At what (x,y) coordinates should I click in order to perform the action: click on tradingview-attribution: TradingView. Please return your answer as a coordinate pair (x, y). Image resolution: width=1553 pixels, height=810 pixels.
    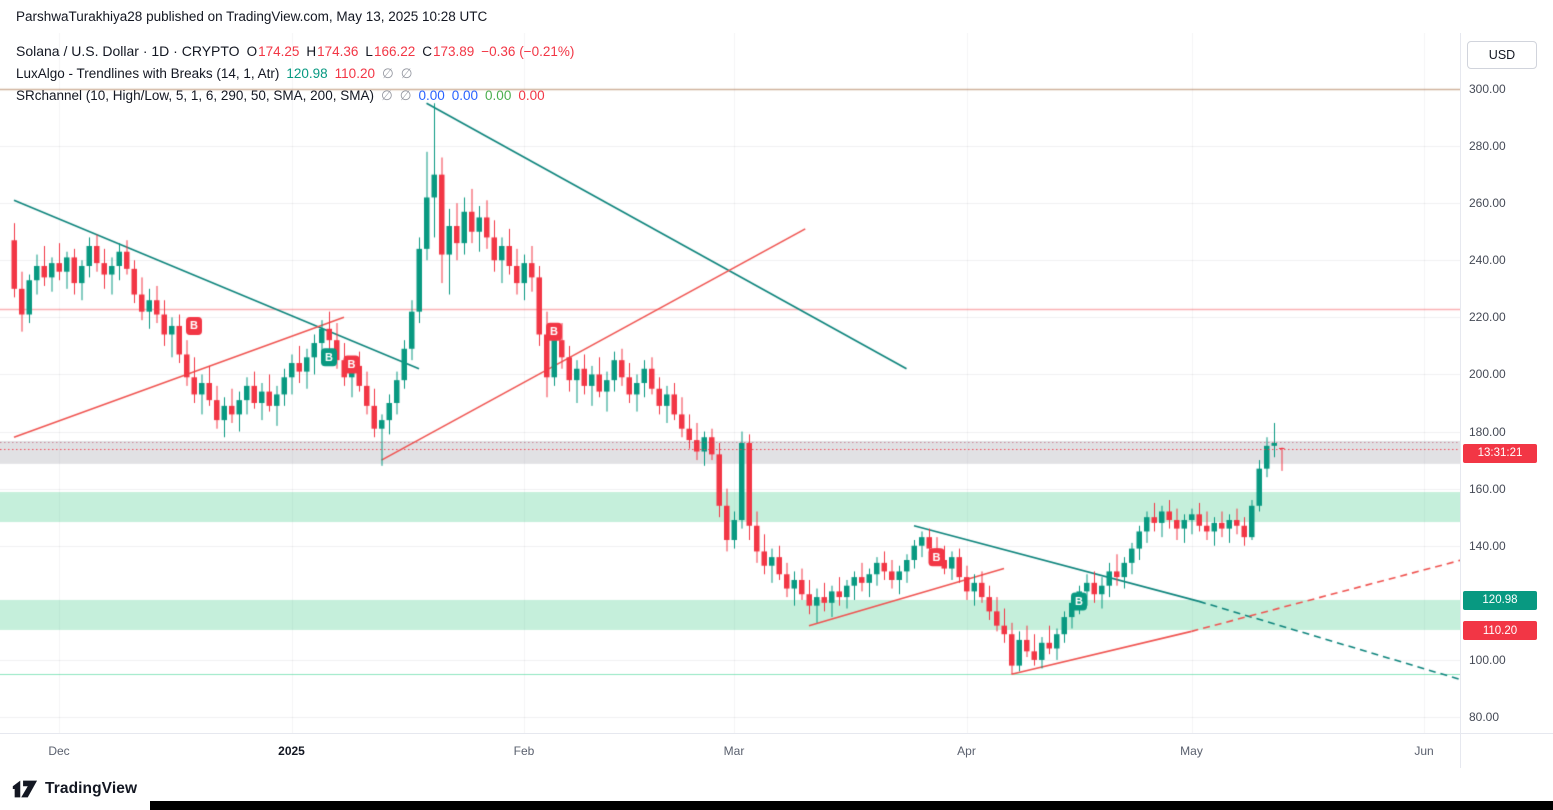
    Looking at the image, I should click on (73, 789).